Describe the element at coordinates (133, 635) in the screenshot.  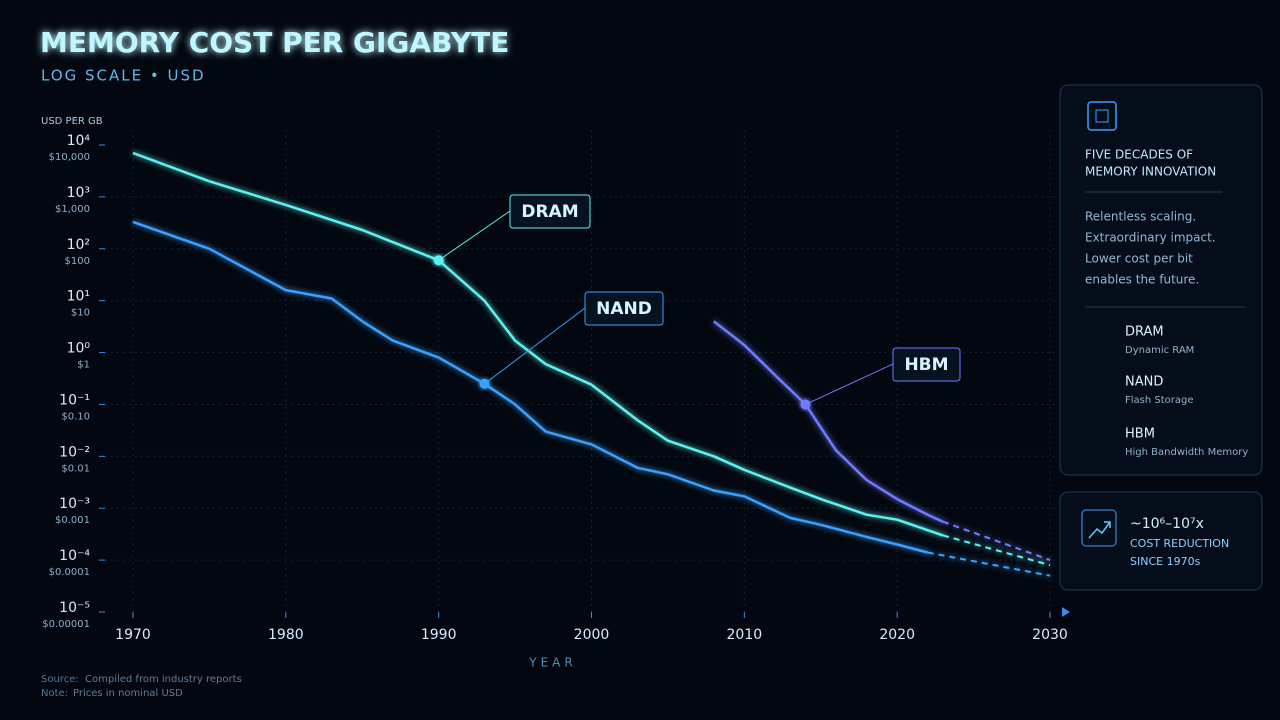
I see `x-tick-label: 1970` at that location.